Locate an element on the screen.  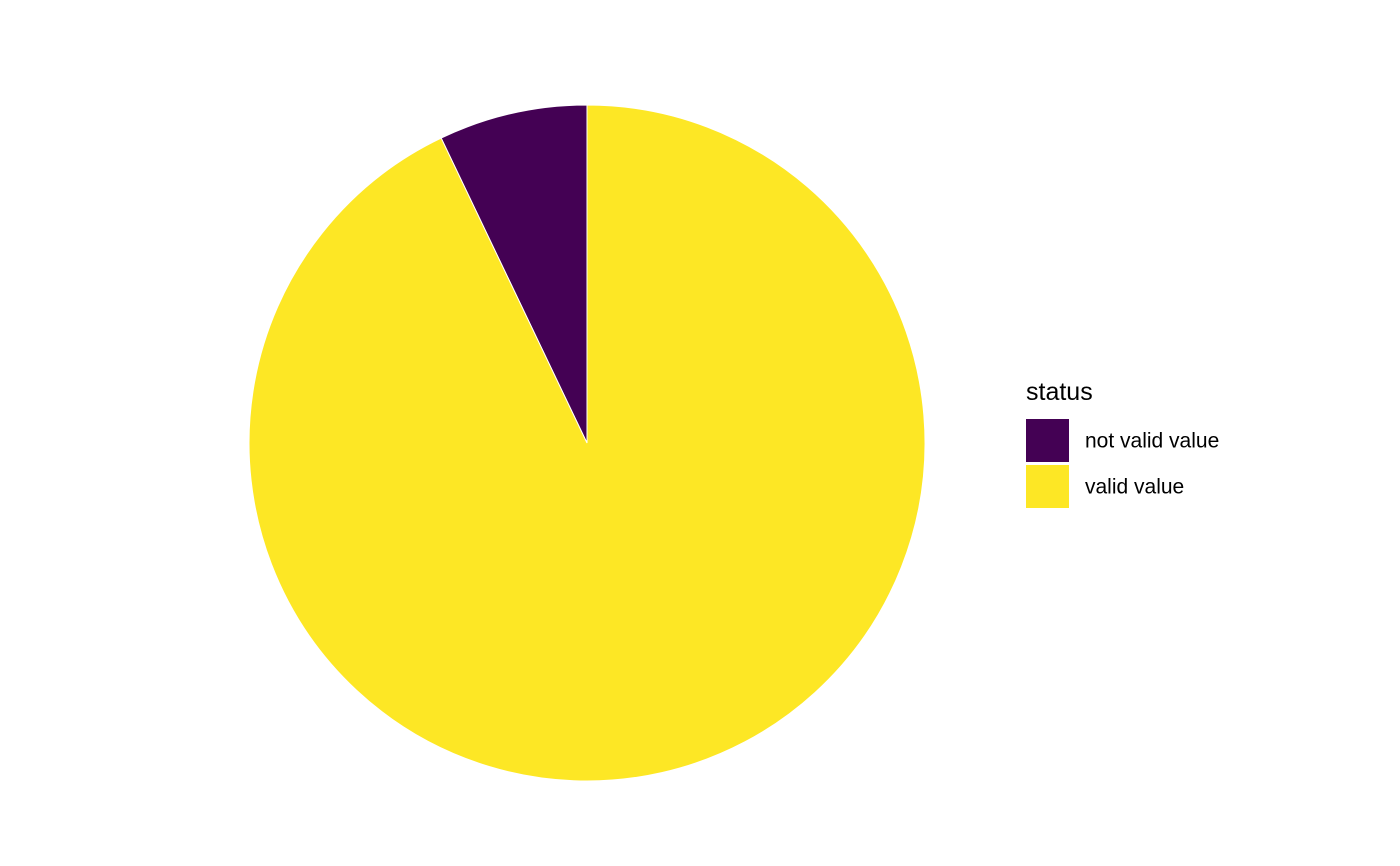
legend-label-not-valid-value: not valid value is located at coordinates (1152, 441).